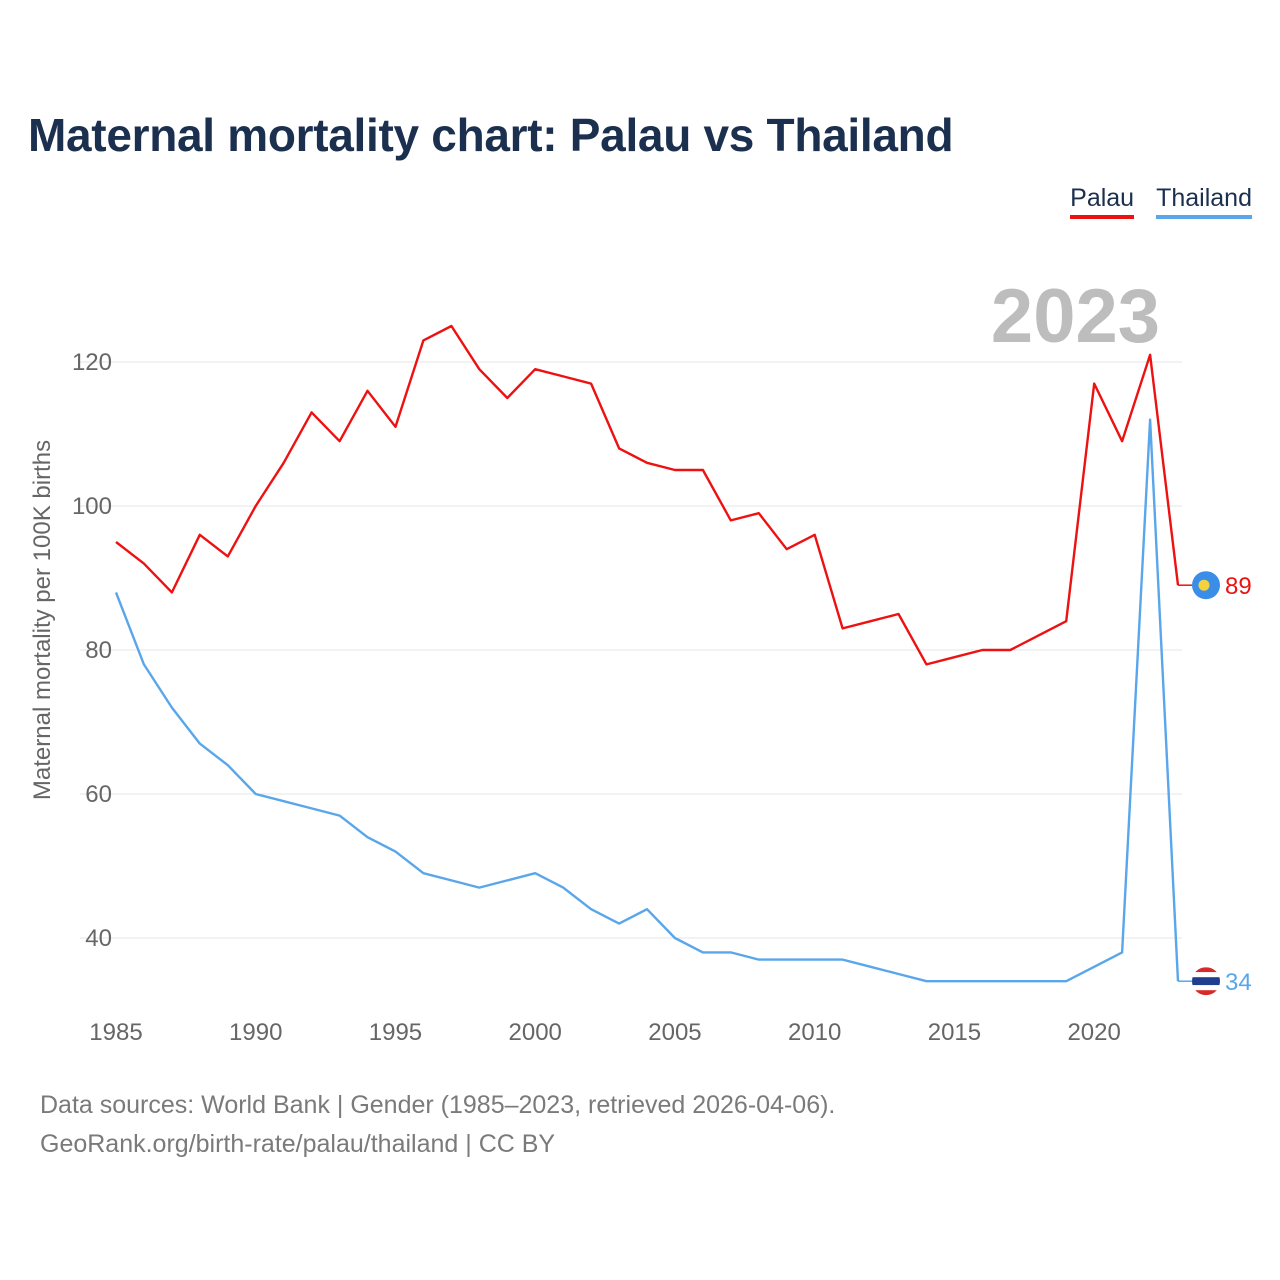 The height and width of the screenshot is (1280, 1280). I want to click on legend: Palau Thailand, so click(1161, 201).